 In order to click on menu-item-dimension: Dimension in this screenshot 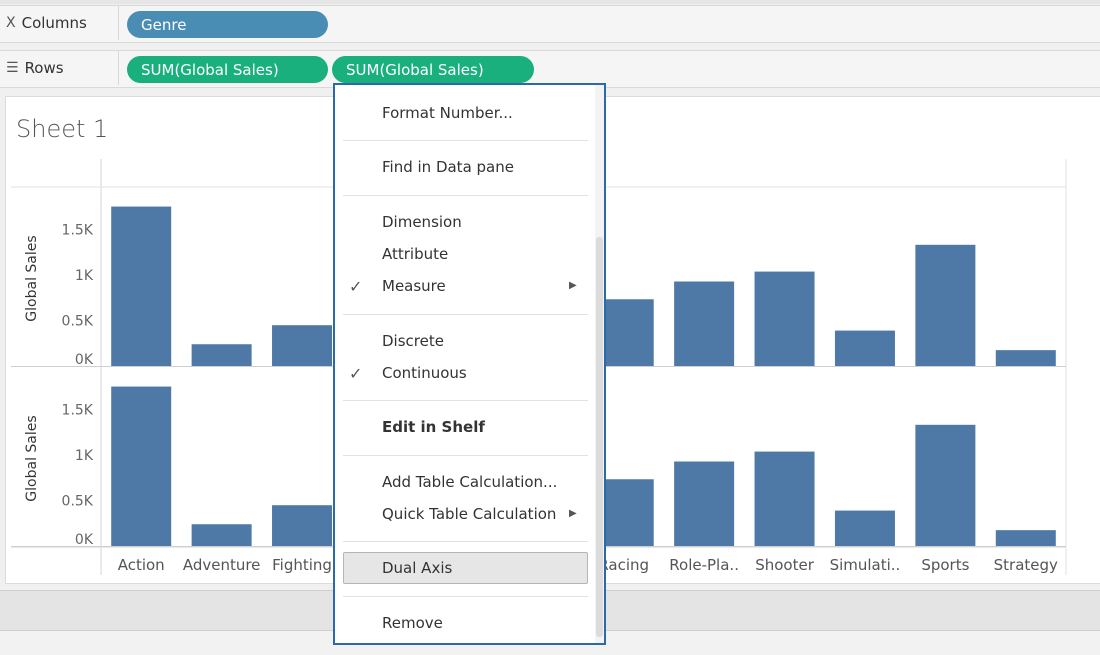, I will do `click(422, 222)`.